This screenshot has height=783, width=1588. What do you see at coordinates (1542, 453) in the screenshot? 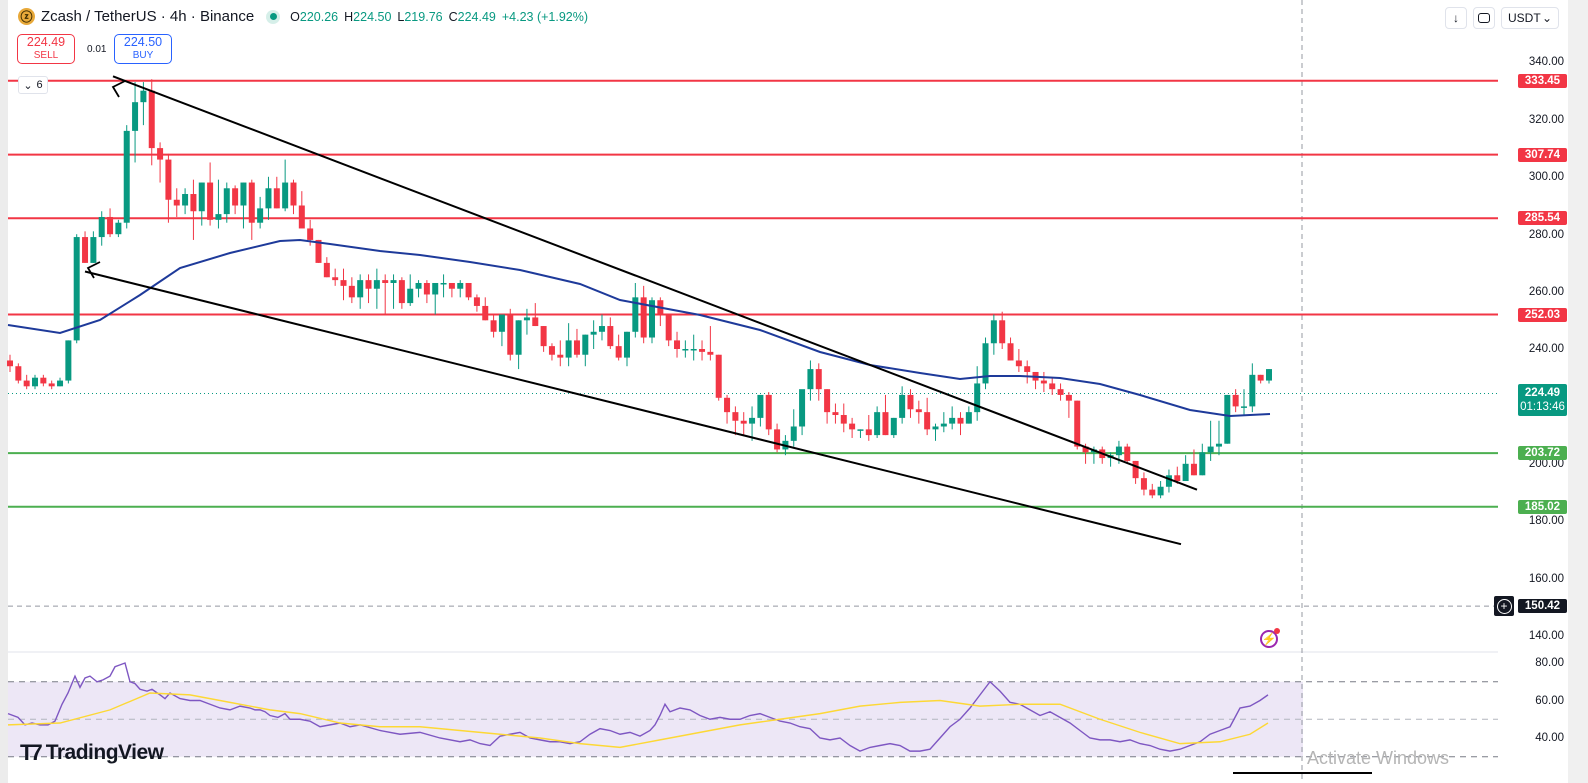
I see `support-tag: 203.72` at bounding box center [1542, 453].